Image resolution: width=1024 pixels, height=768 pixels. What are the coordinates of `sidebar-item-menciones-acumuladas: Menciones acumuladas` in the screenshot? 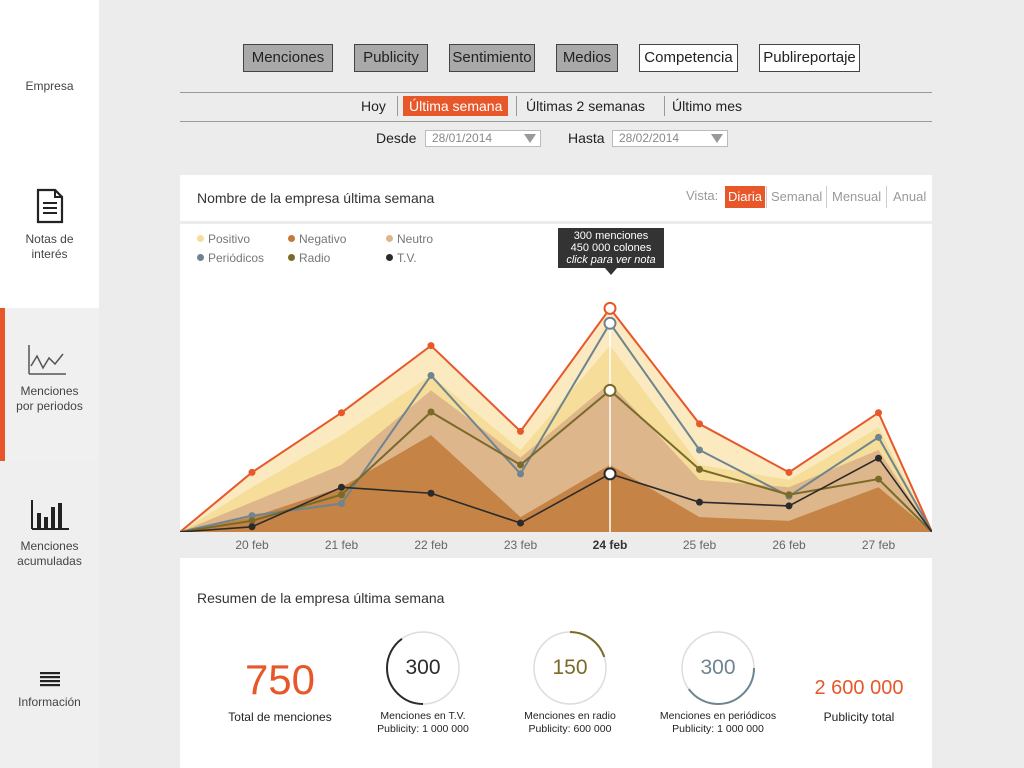 It's located at (49, 538).